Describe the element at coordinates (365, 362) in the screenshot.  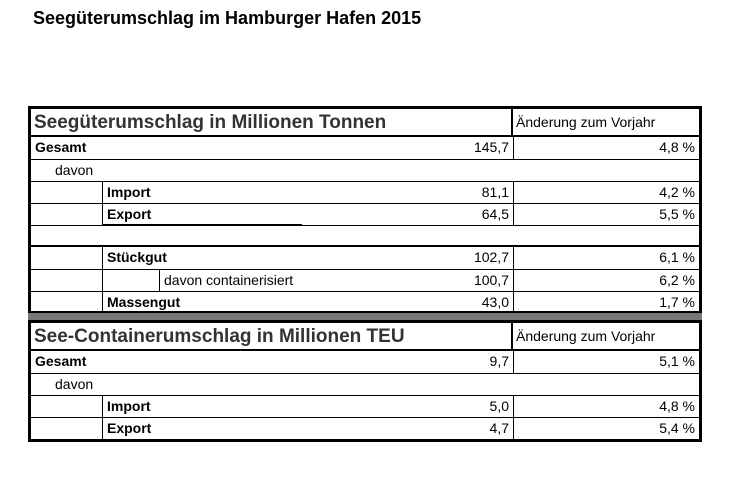
I see `table-row: Gesamt 9,7 5,1 %` at that location.